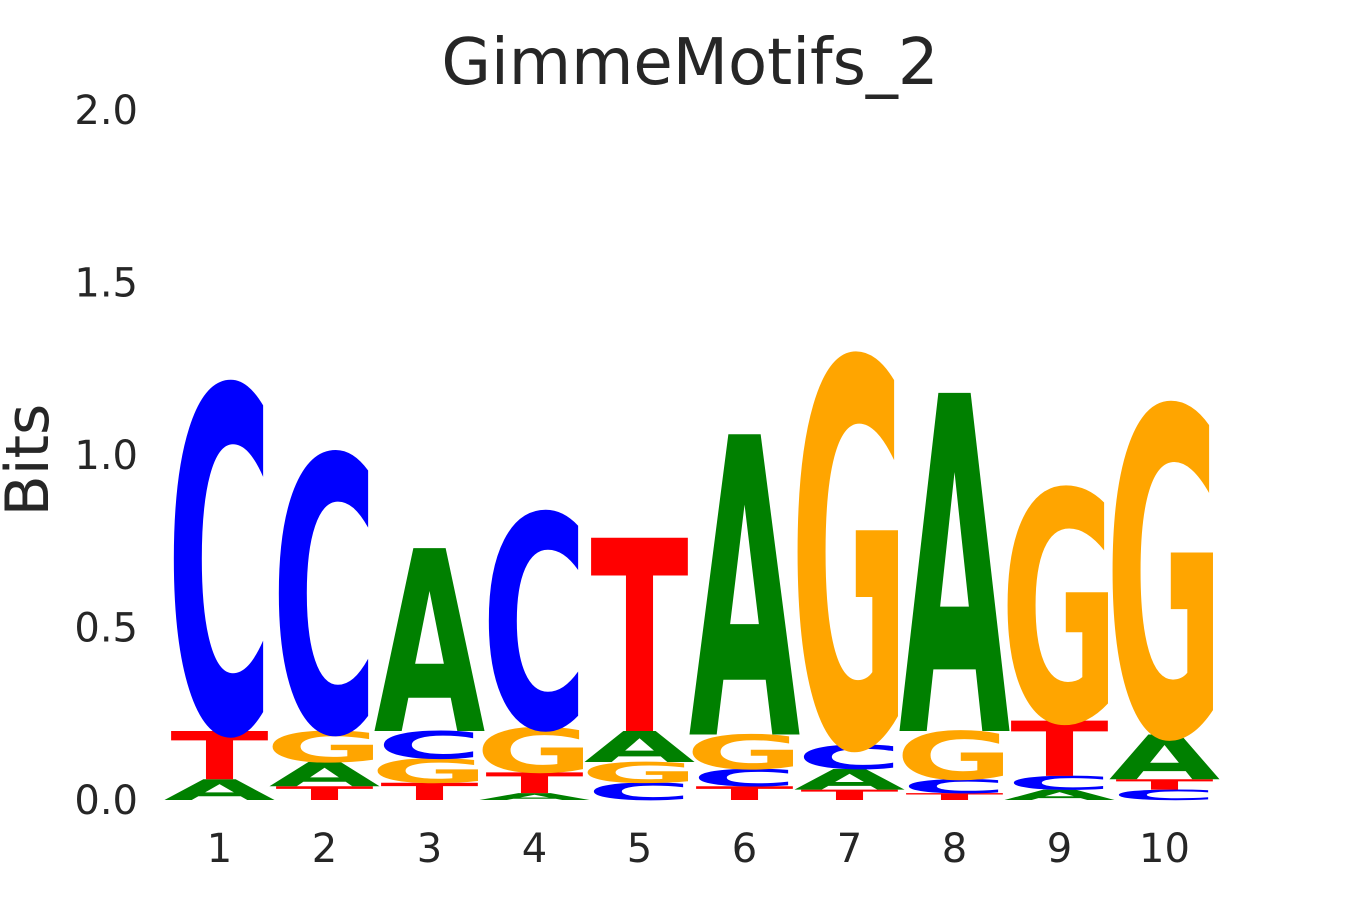 The image size is (1350, 900). What do you see at coordinates (689, 63) in the screenshot?
I see `chart-title: GimmeMotifs_2` at bounding box center [689, 63].